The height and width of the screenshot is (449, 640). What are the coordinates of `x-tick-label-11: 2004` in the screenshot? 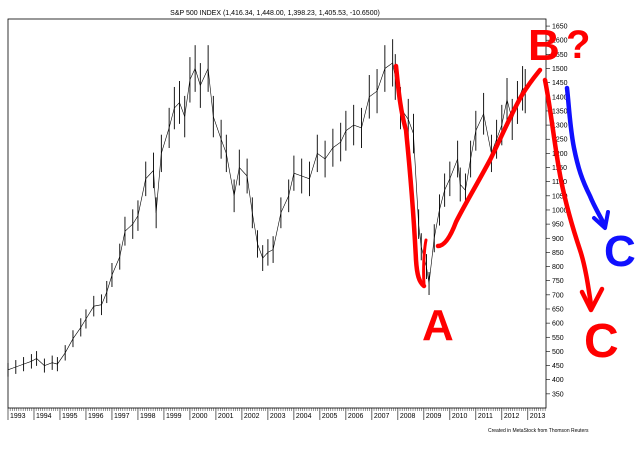 It's located at (304, 416).